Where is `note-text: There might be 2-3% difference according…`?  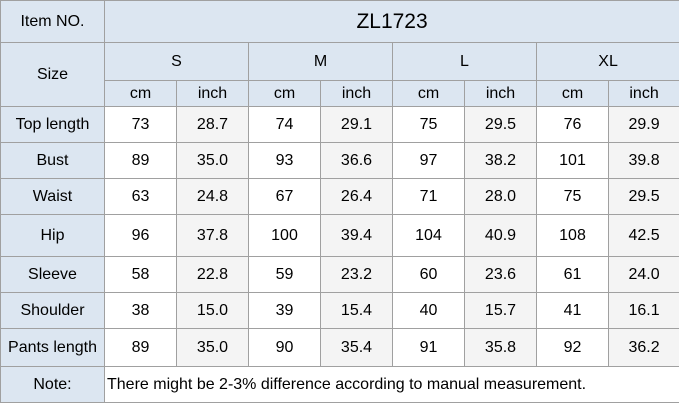
note-text: There might be 2-3% difference according… is located at coordinates (392, 385).